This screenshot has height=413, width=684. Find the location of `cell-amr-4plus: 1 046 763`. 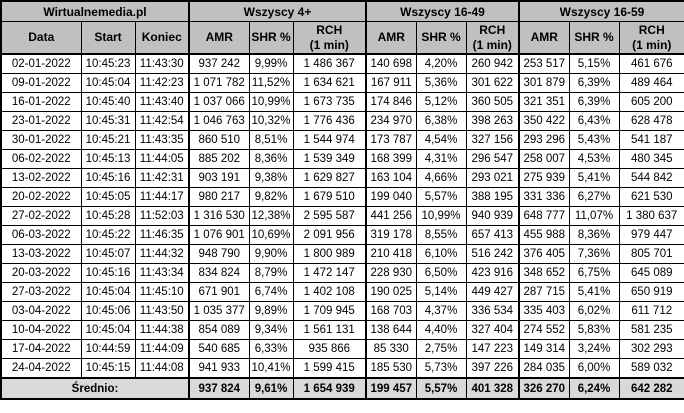

cell-amr-4plus: 1 046 763 is located at coordinates (219, 121).